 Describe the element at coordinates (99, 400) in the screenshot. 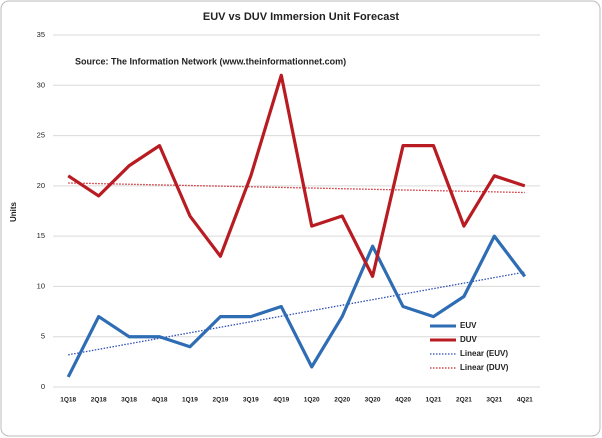

I see `x-tick-label: 2Q18` at that location.